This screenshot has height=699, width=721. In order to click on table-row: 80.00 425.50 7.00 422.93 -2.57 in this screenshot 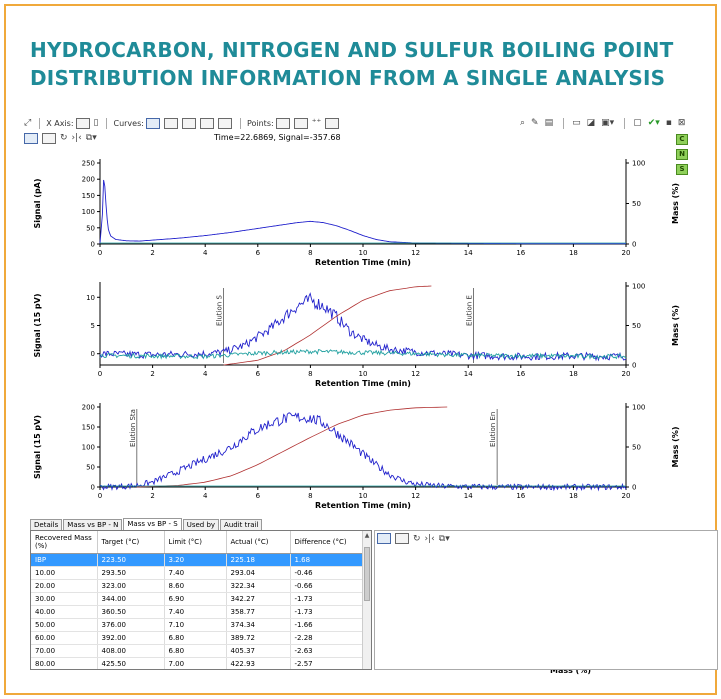, I will do `click(198, 663)`.